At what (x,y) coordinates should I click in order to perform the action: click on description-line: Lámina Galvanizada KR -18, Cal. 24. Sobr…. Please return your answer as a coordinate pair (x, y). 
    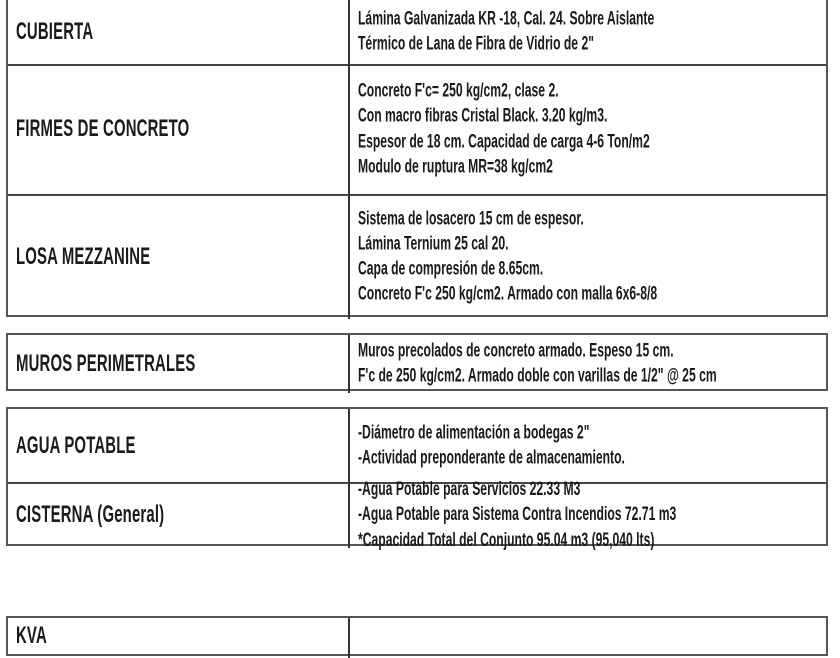
    Looking at the image, I should click on (506, 19).